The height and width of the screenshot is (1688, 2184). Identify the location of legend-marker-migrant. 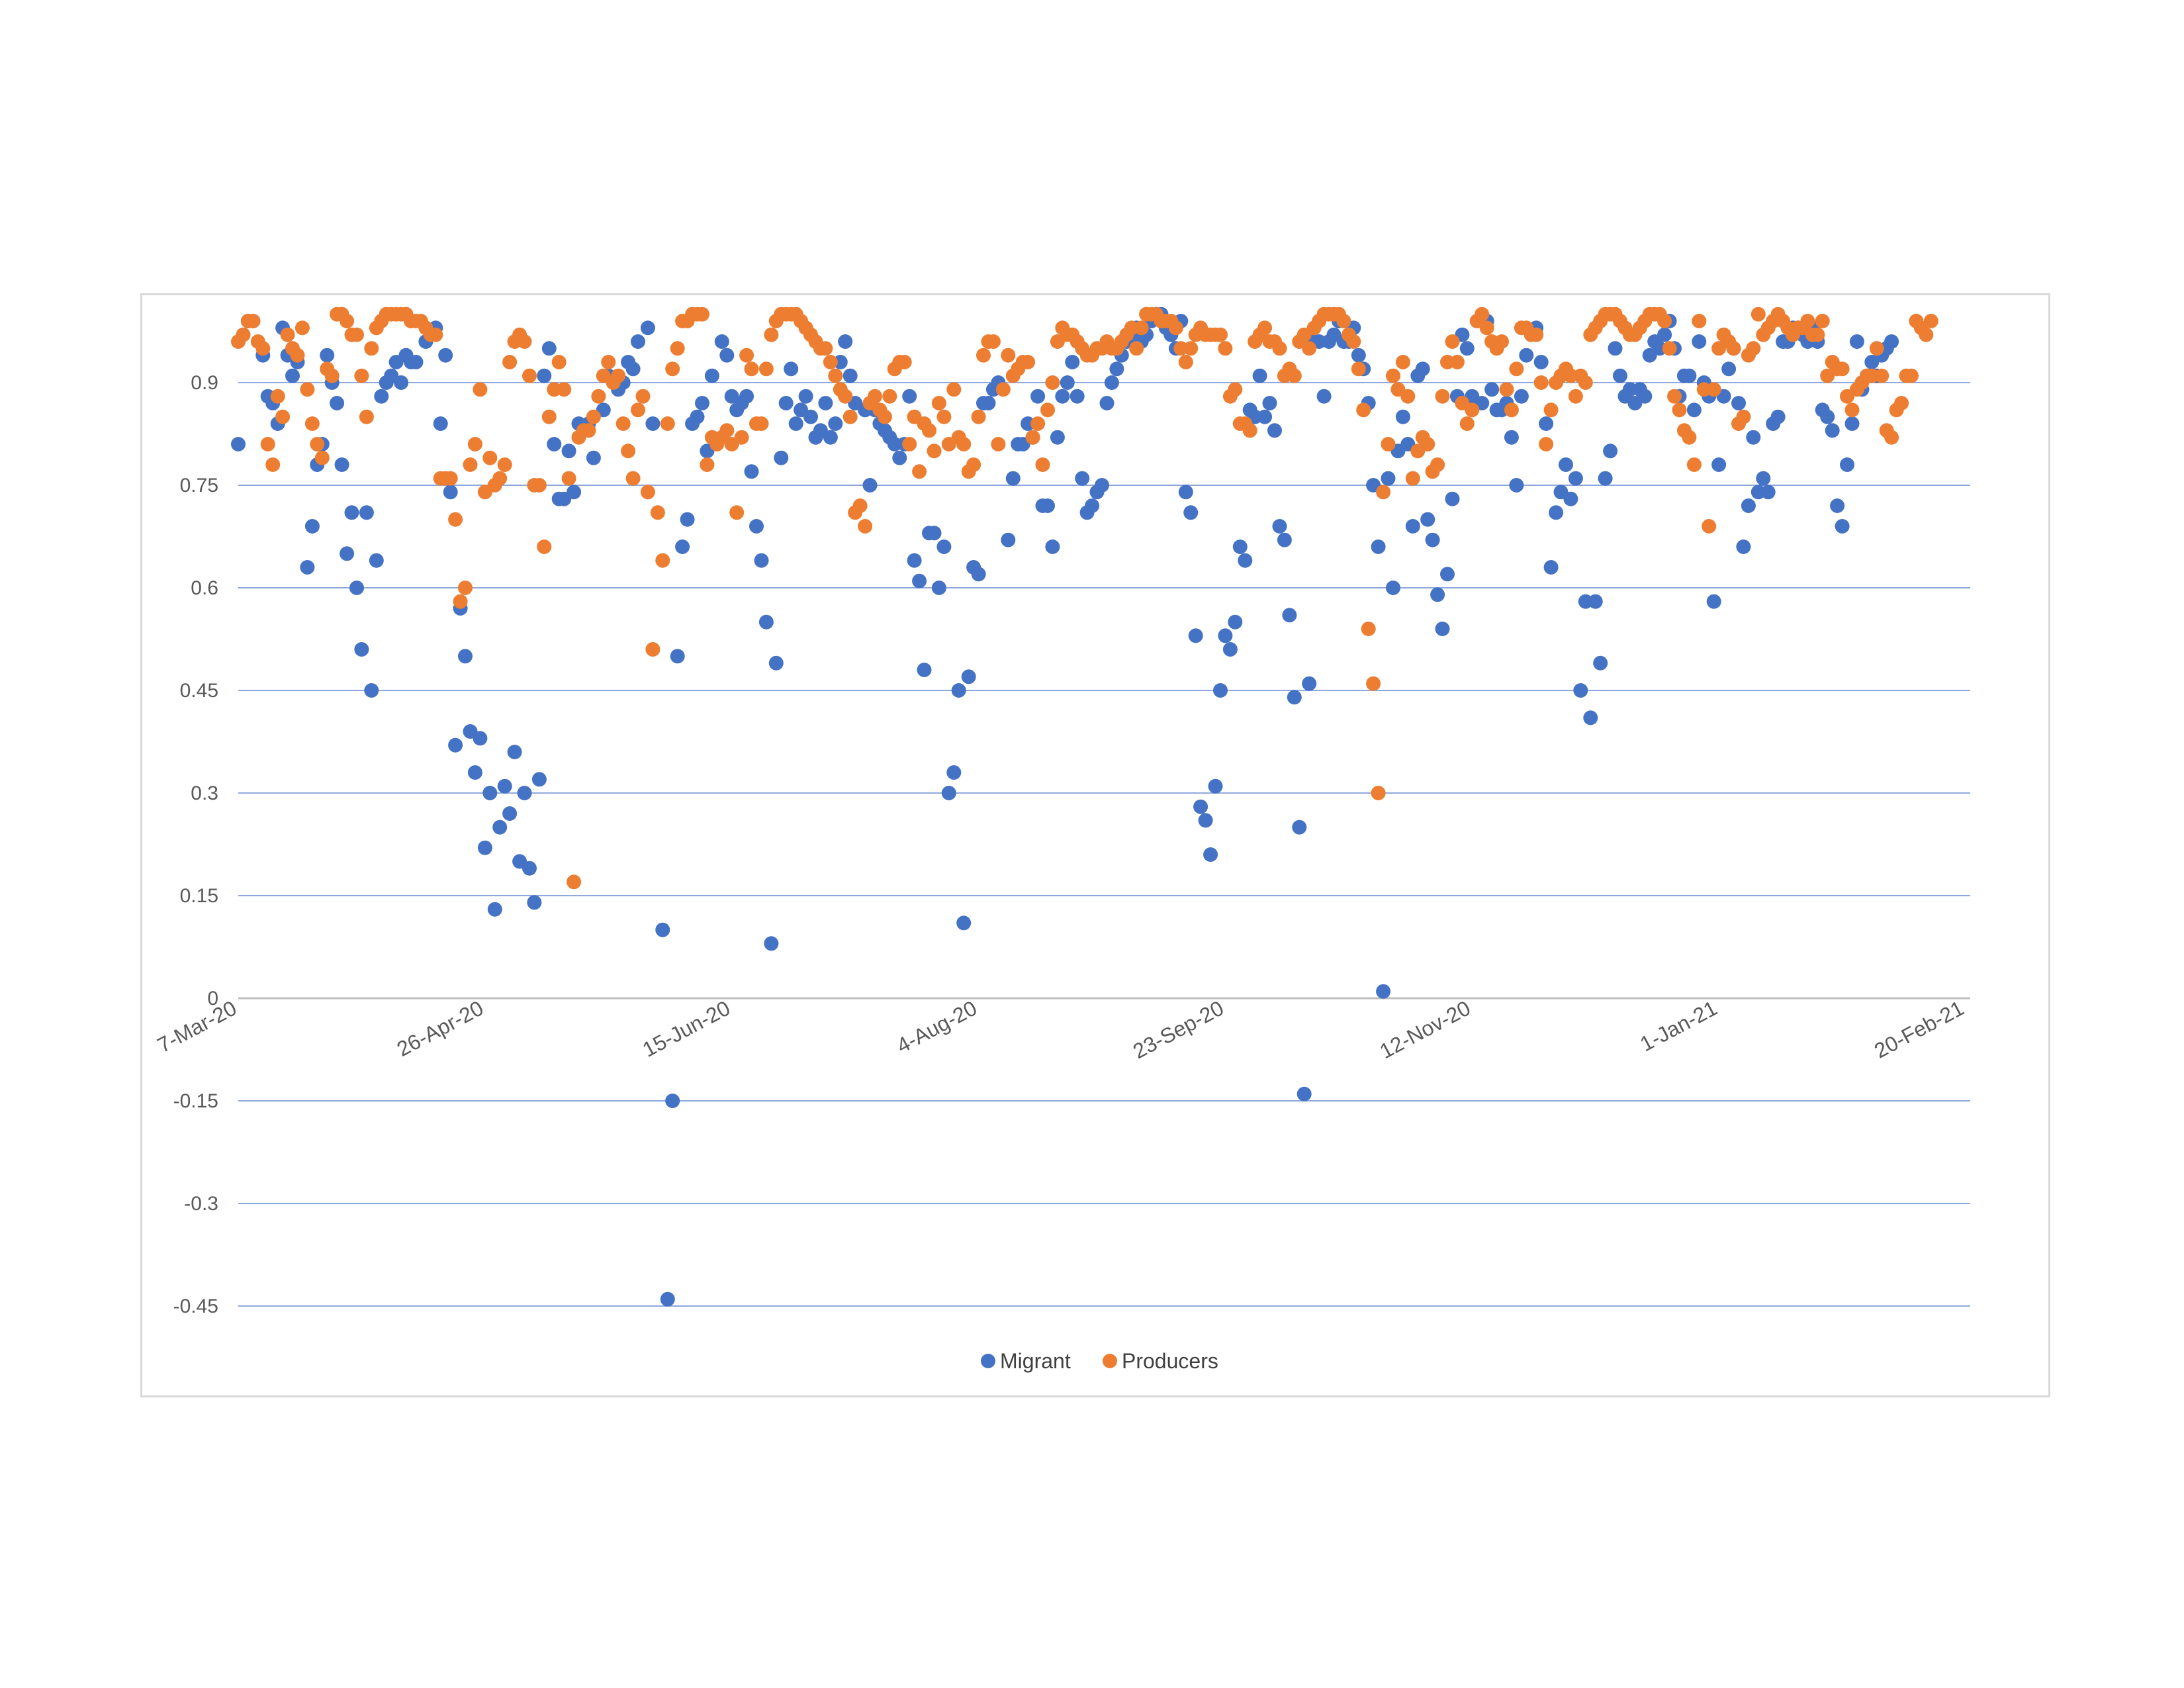
(988, 1361).